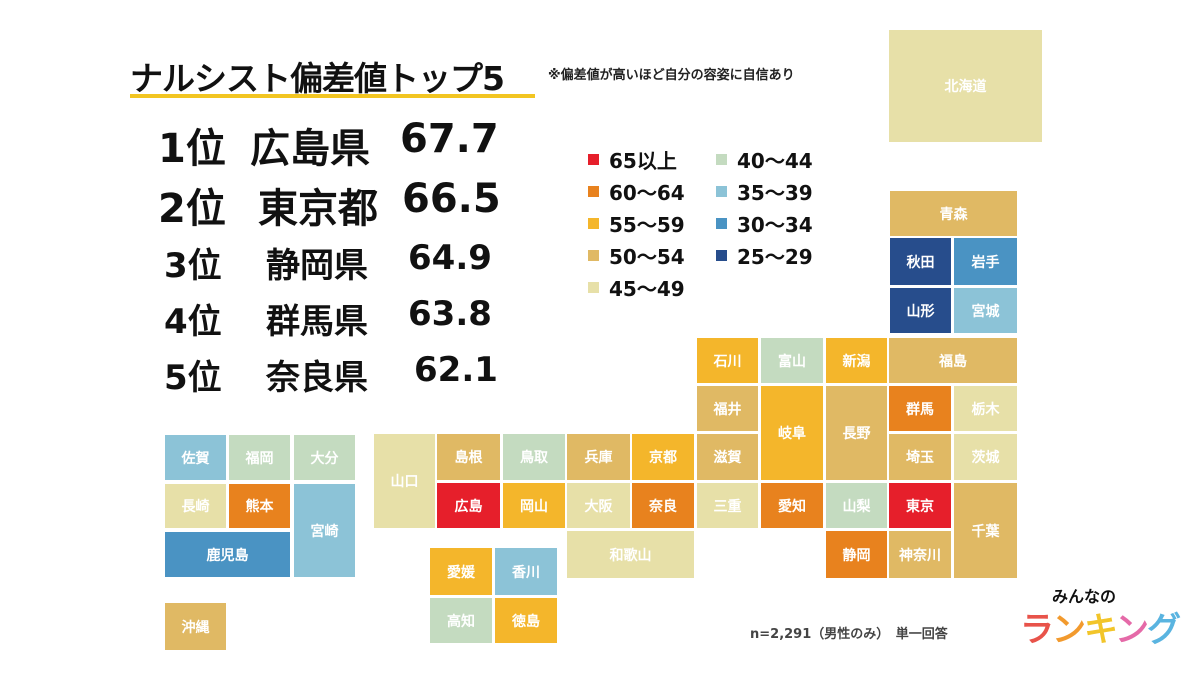 This screenshot has width=1200, height=674. I want to click on prefecture-tile: 埼玉, so click(920, 457).